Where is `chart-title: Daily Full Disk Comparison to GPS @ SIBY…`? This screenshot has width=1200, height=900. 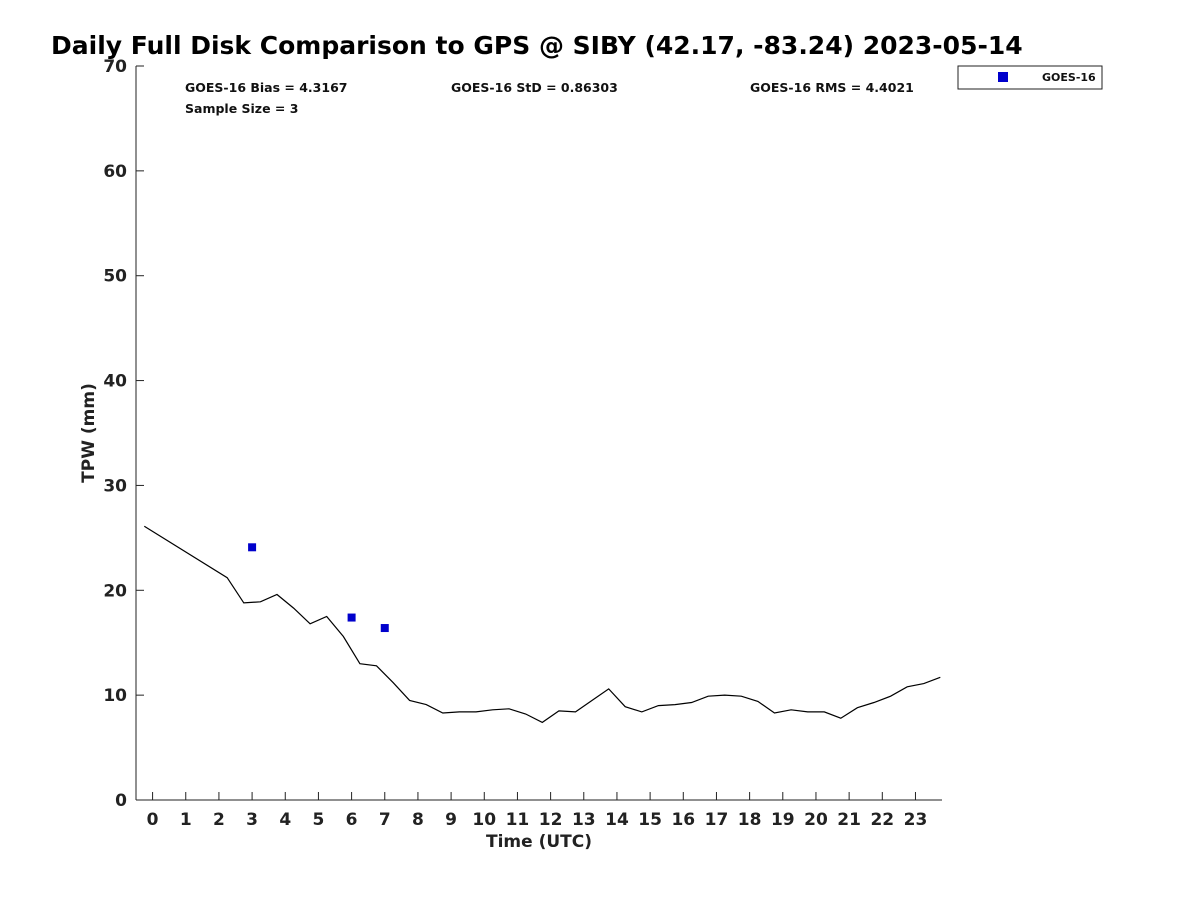 chart-title: Daily Full Disk Comparison to GPS @ SIBY… is located at coordinates (537, 45).